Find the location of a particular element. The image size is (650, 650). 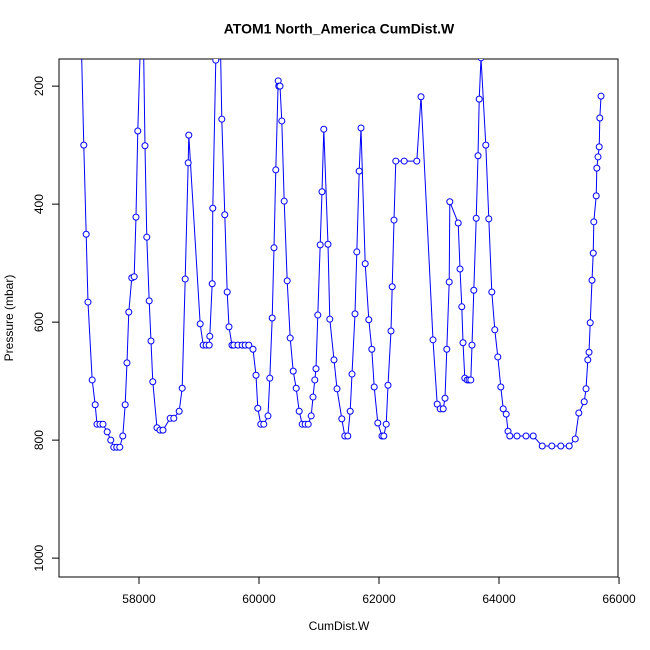

y-tick-label: 200 is located at coordinates (39, 86).